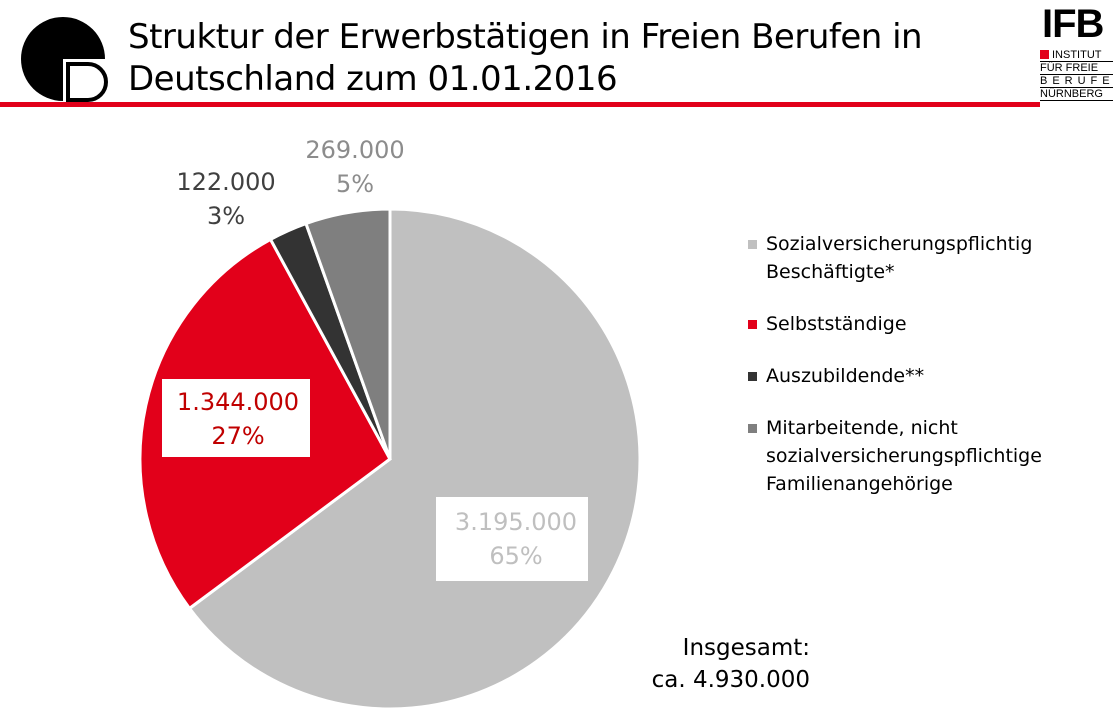 This screenshot has width=1115, height=726. I want to click on ifb-line-4: NÜRNBERG, so click(1076, 94).